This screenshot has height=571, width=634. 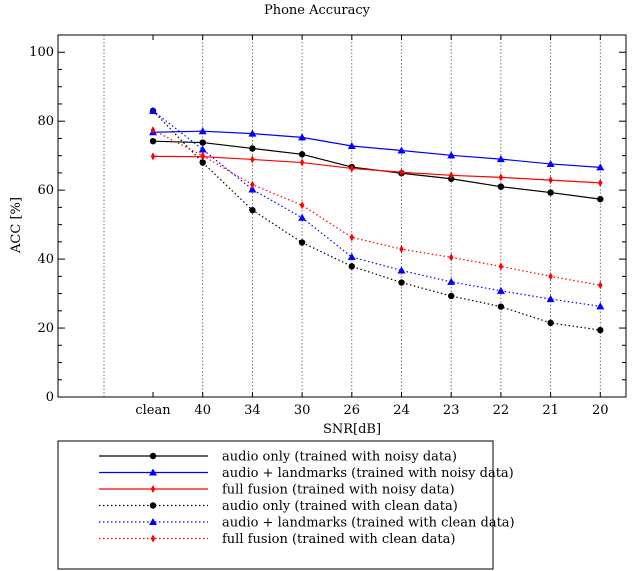 I want to click on x-tick-label: 21, so click(x=550, y=410).